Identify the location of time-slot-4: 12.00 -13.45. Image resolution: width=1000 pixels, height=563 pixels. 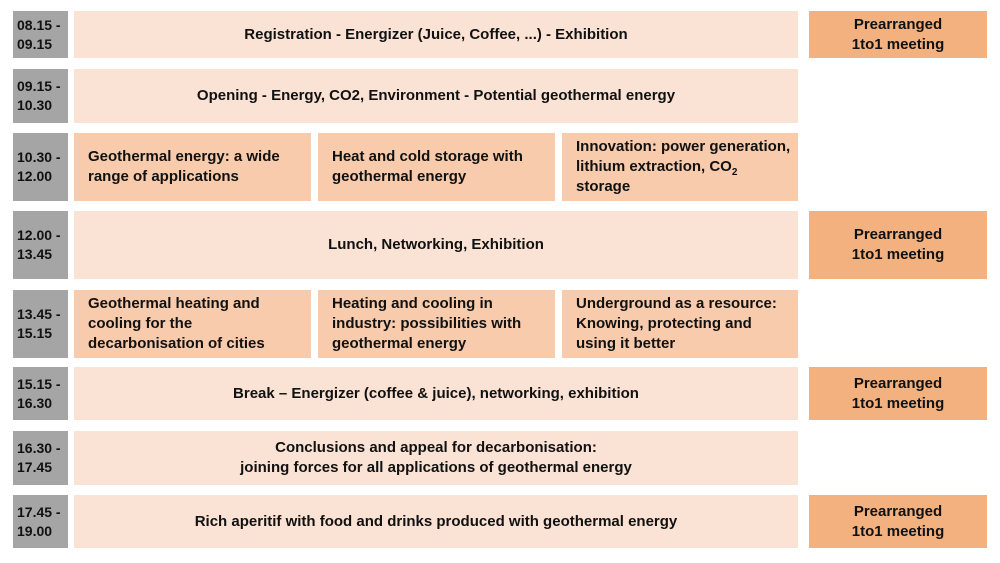
(40, 245).